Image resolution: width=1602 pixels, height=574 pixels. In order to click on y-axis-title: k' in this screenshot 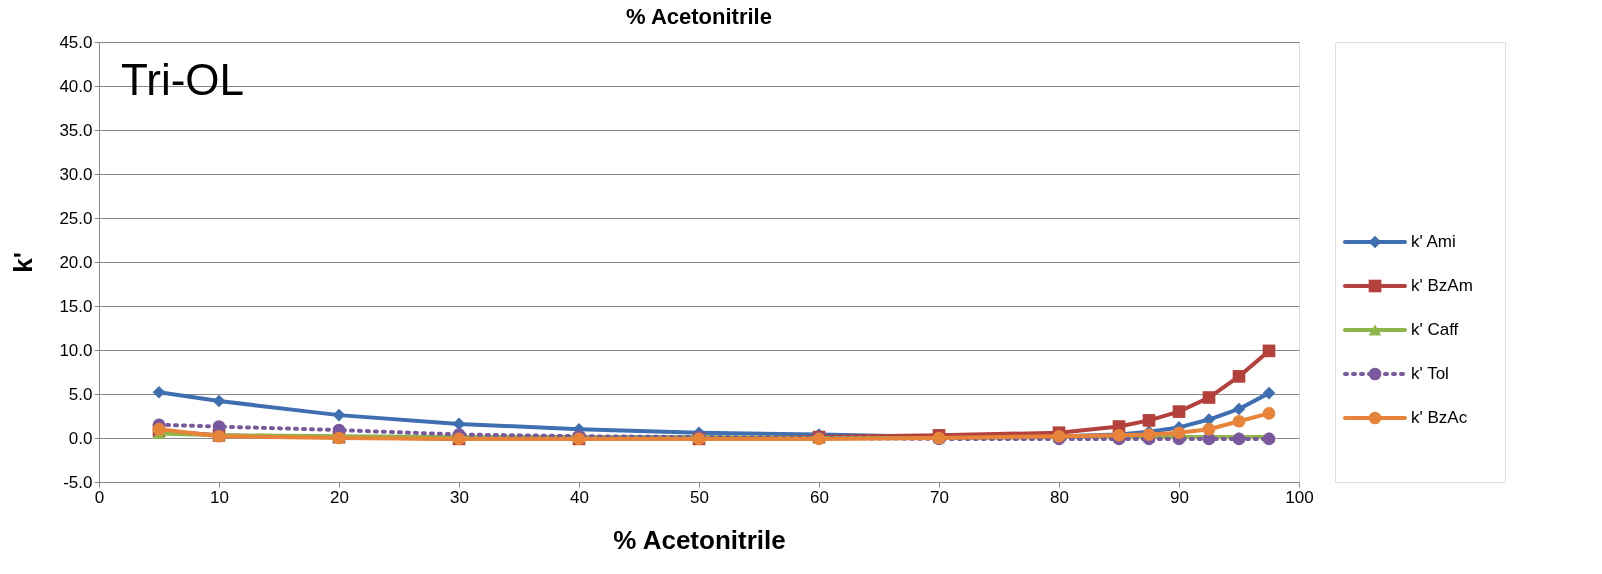, I will do `click(23, 262)`.